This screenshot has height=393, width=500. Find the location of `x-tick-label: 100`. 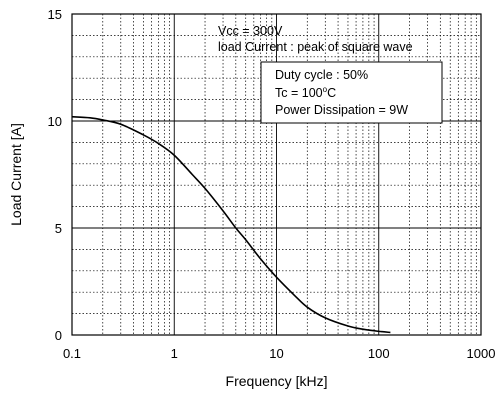

x-tick-label: 100 is located at coordinates (379, 353).